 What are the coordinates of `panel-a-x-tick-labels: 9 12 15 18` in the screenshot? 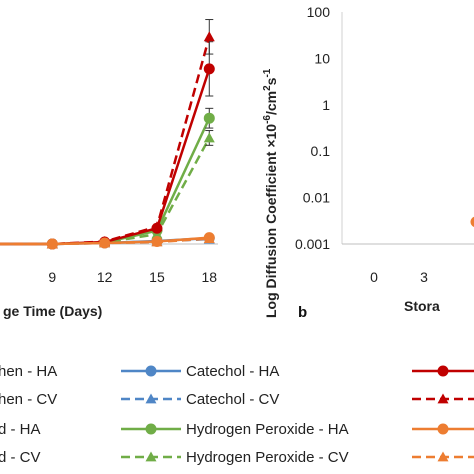 It's located at (132, 277).